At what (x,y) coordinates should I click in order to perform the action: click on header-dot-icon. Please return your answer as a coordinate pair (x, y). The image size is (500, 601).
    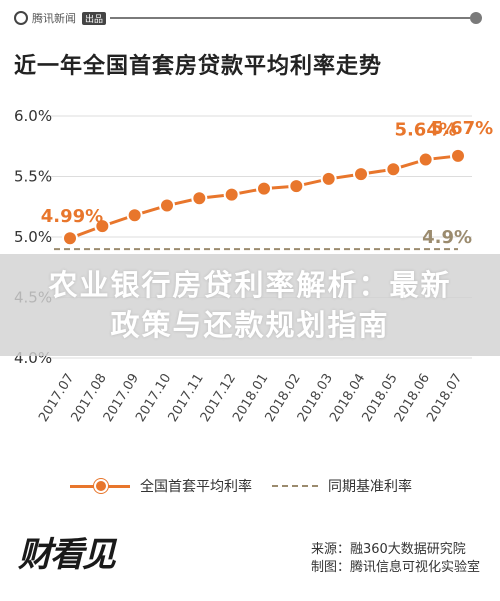
    Looking at the image, I should click on (476, 18).